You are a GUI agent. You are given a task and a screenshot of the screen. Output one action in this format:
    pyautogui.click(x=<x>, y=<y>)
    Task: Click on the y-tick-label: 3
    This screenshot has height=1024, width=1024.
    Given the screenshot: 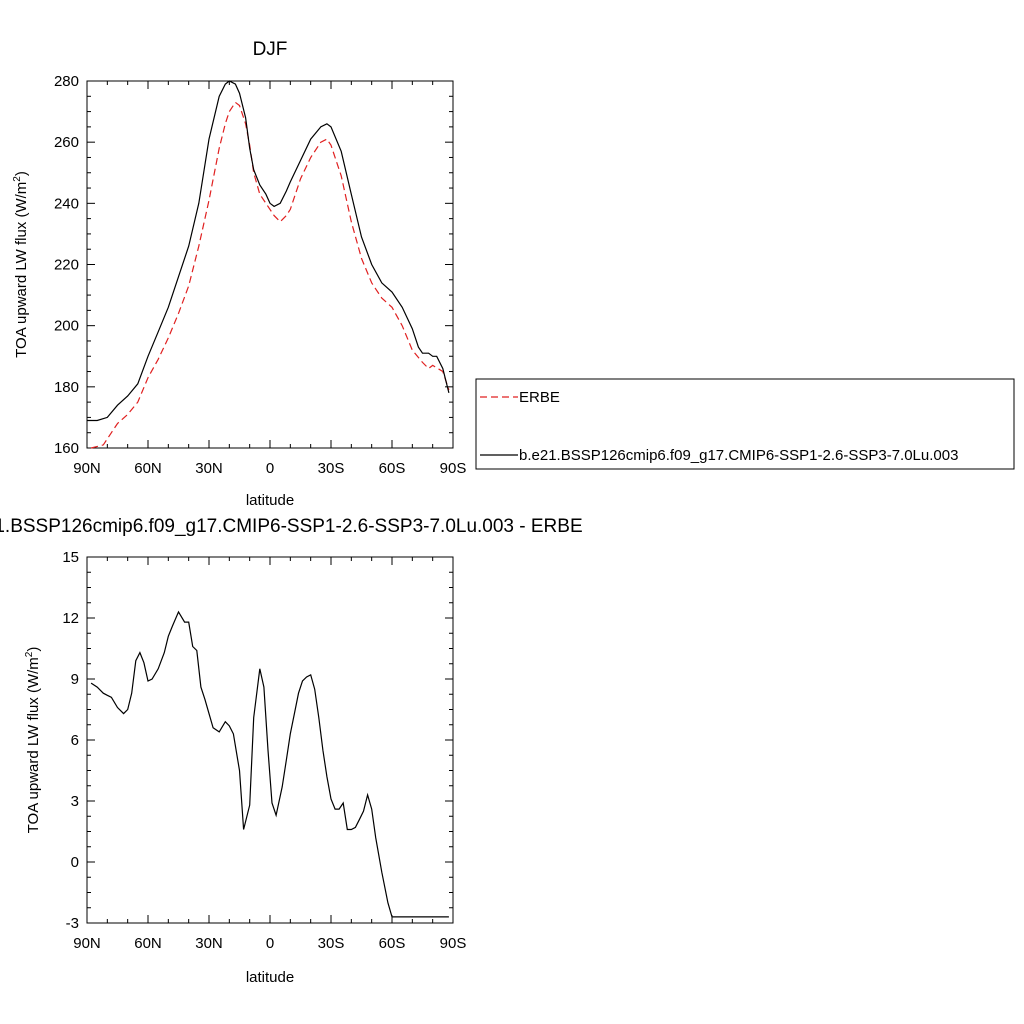 What is the action you would take?
    pyautogui.click(x=75, y=801)
    